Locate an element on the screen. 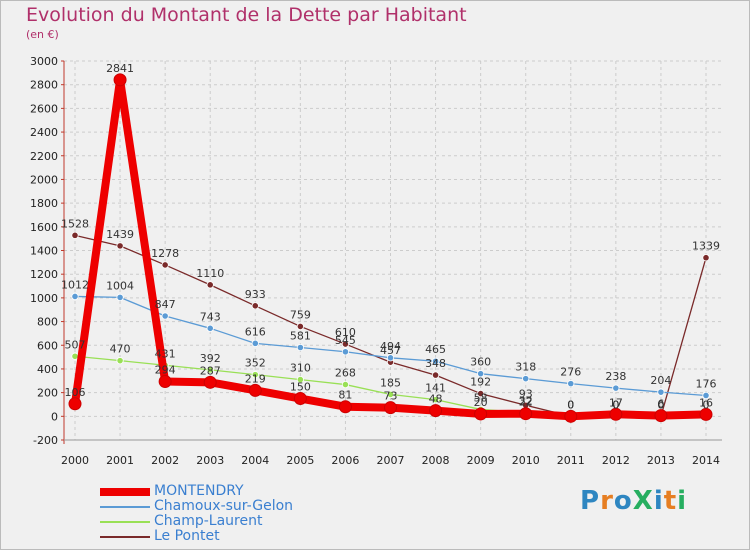 The height and width of the screenshot is (550, 750). data-label: 392 is located at coordinates (210, 358).